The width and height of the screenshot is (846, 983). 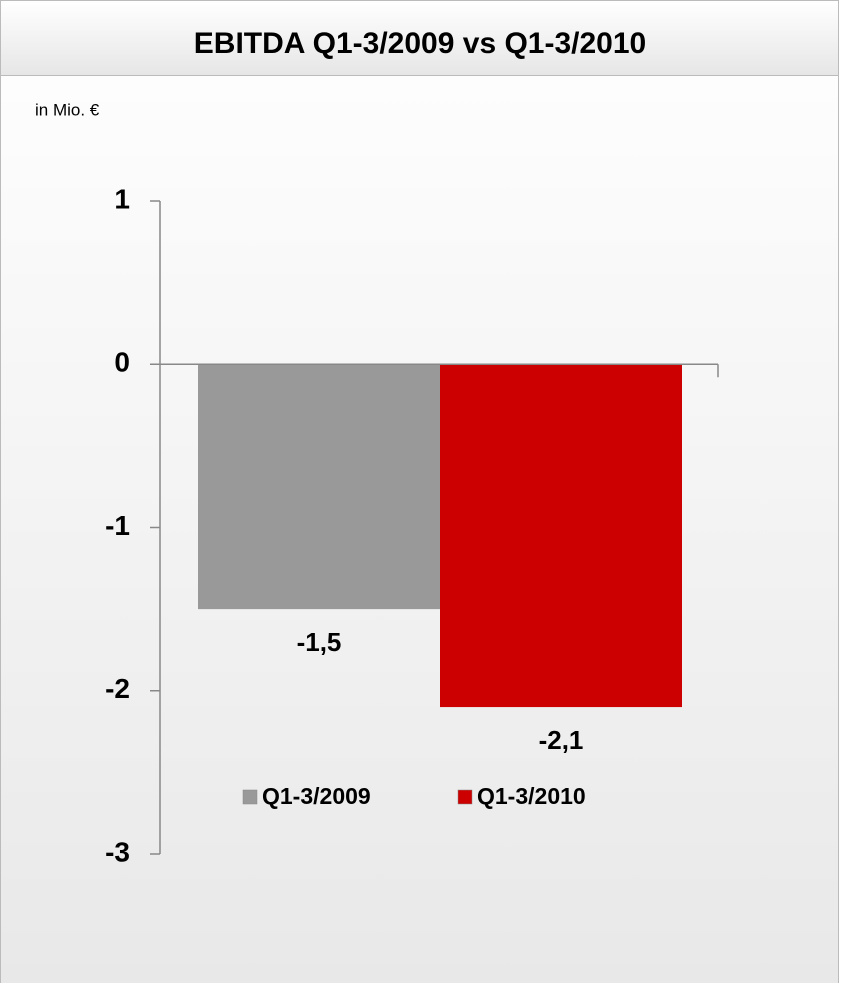 I want to click on header, so click(x=419, y=38).